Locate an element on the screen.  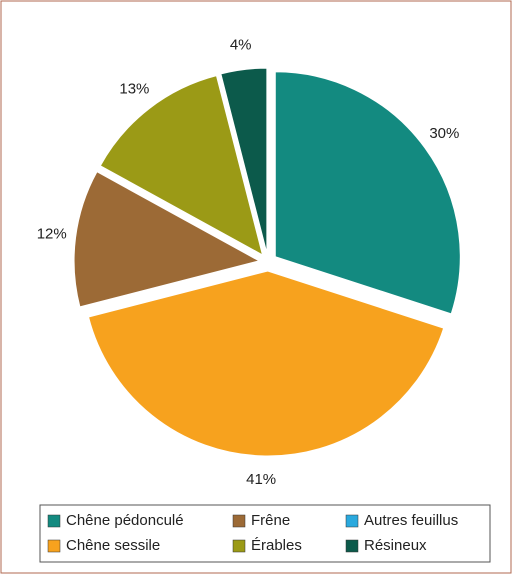
legend-label: Chêne pédonculé is located at coordinates (125, 520).